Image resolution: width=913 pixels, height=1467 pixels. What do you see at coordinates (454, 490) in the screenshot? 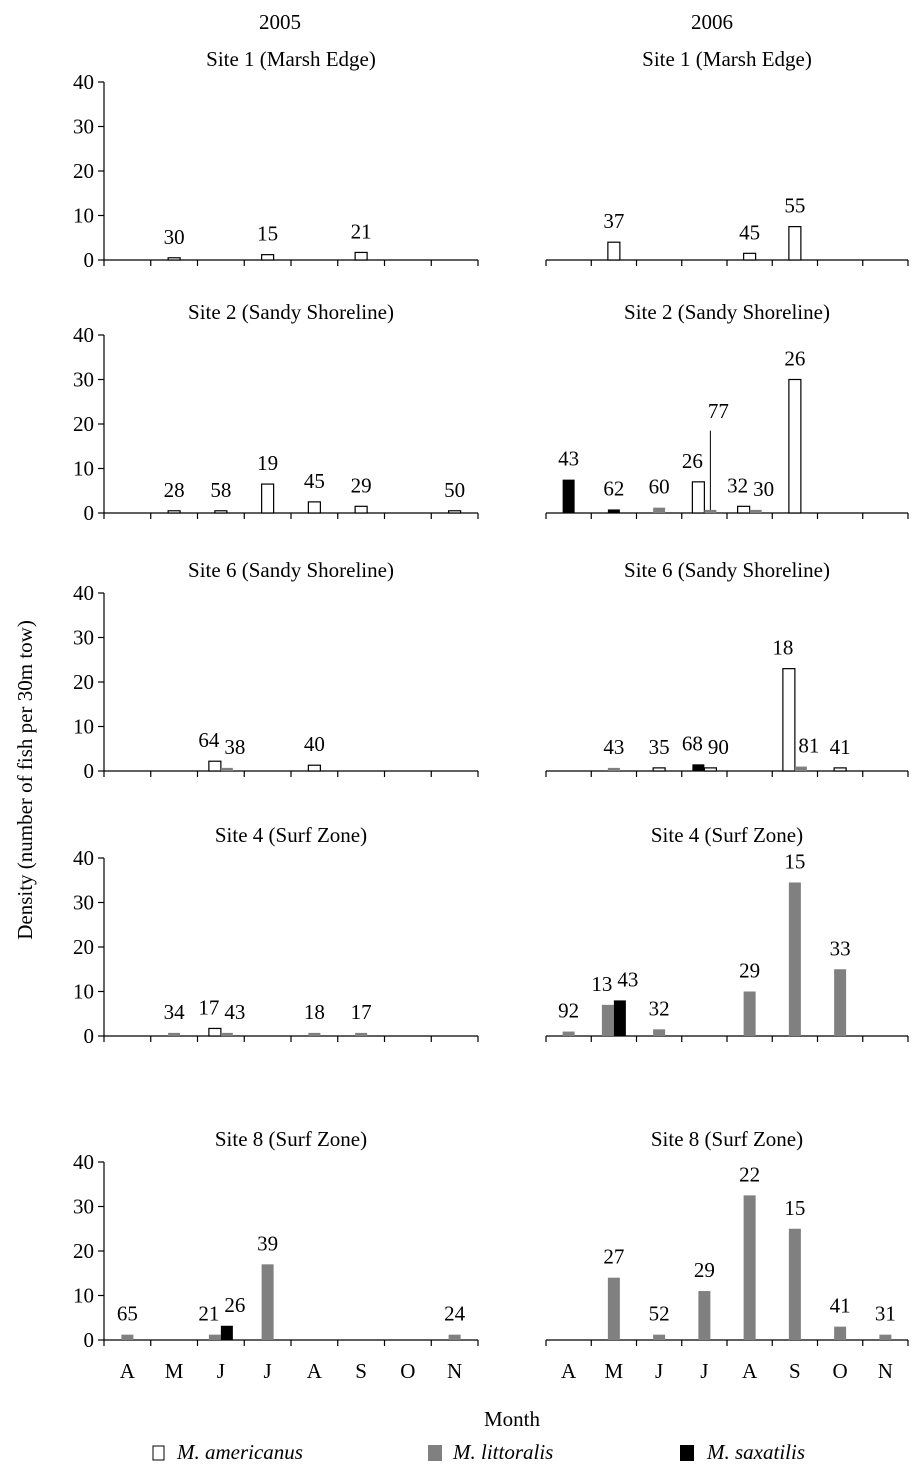
I see `data-label: 50` at bounding box center [454, 490].